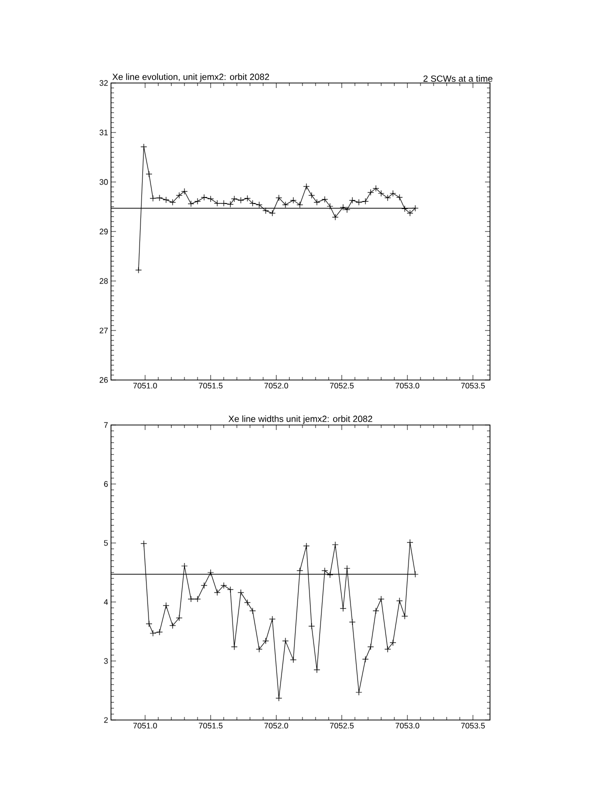 The height and width of the screenshot is (792, 612). Describe the element at coordinates (300, 419) in the screenshot. I see `chart-title: Xe line widths unit jemx2: orbit 2082` at that location.